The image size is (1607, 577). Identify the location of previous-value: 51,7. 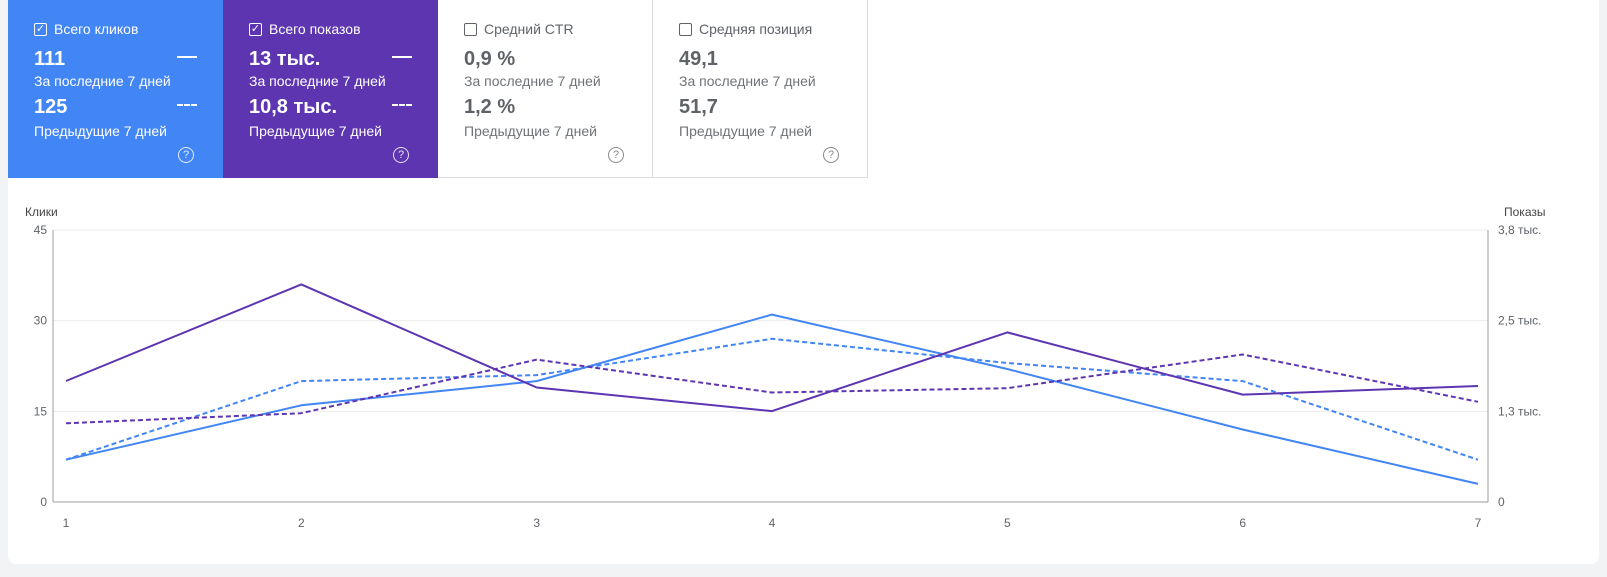
(698, 107).